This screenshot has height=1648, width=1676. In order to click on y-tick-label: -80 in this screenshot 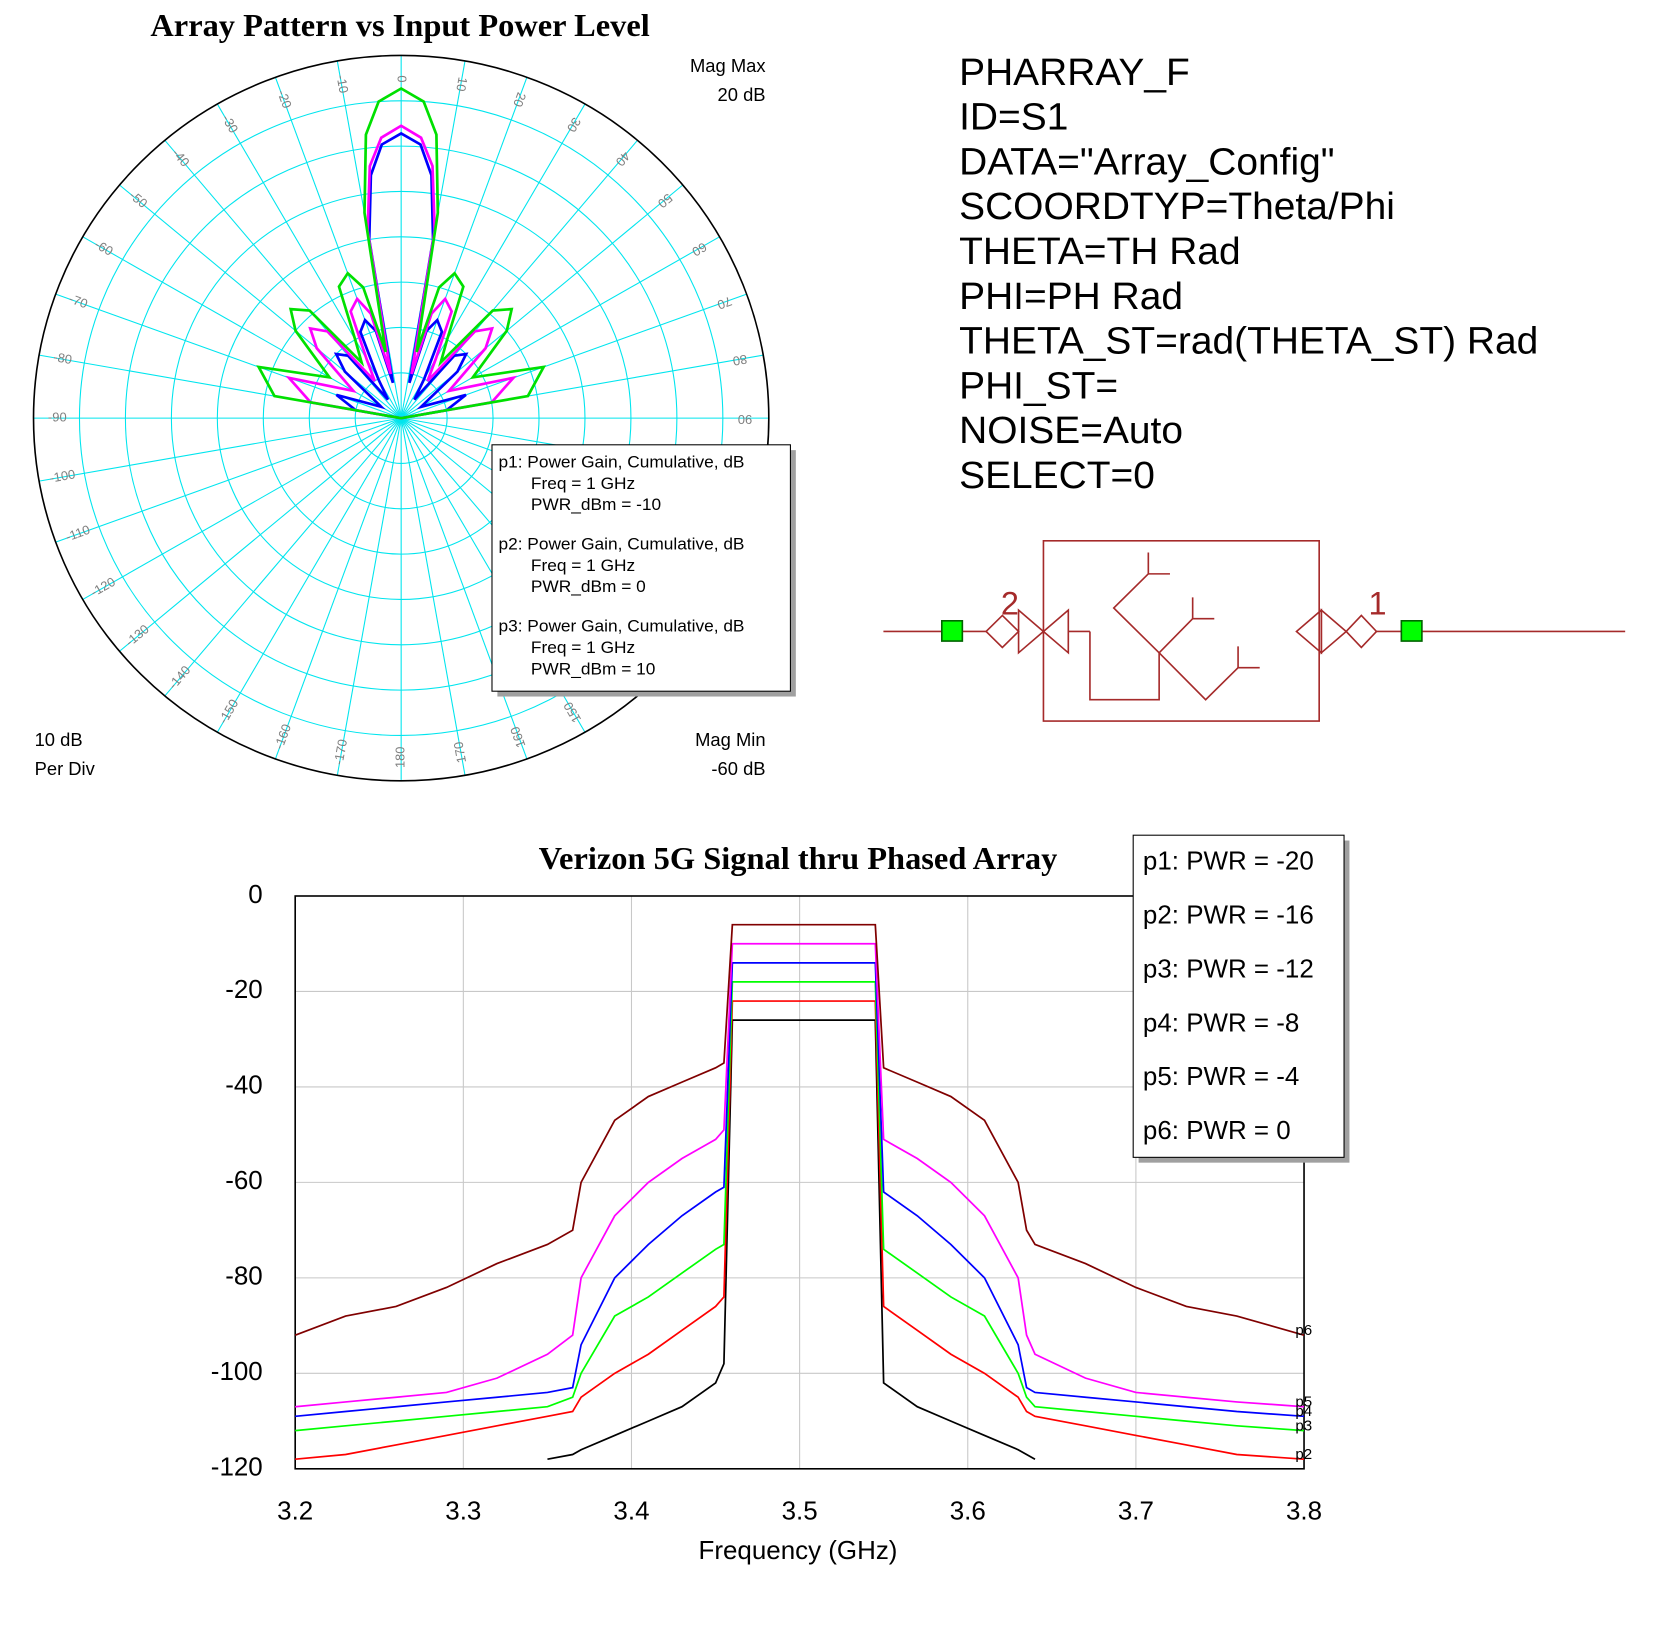, I will do `click(244, 1277)`.